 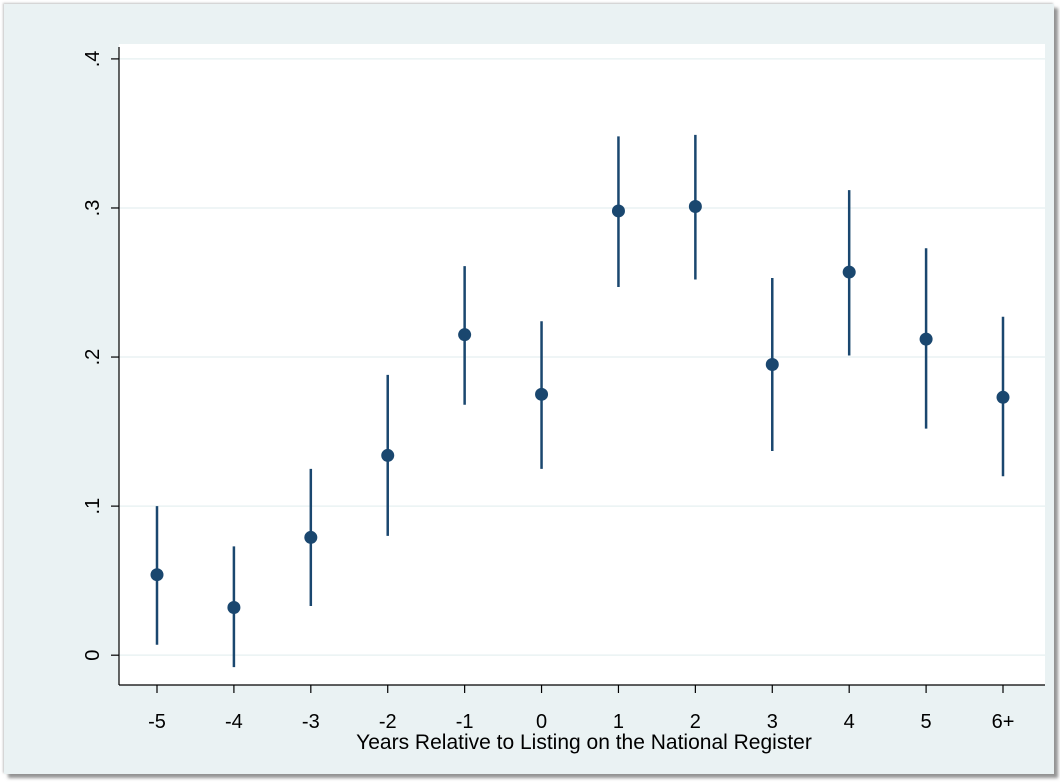 What do you see at coordinates (465, 722) in the screenshot?
I see `x-tick-label: -1` at bounding box center [465, 722].